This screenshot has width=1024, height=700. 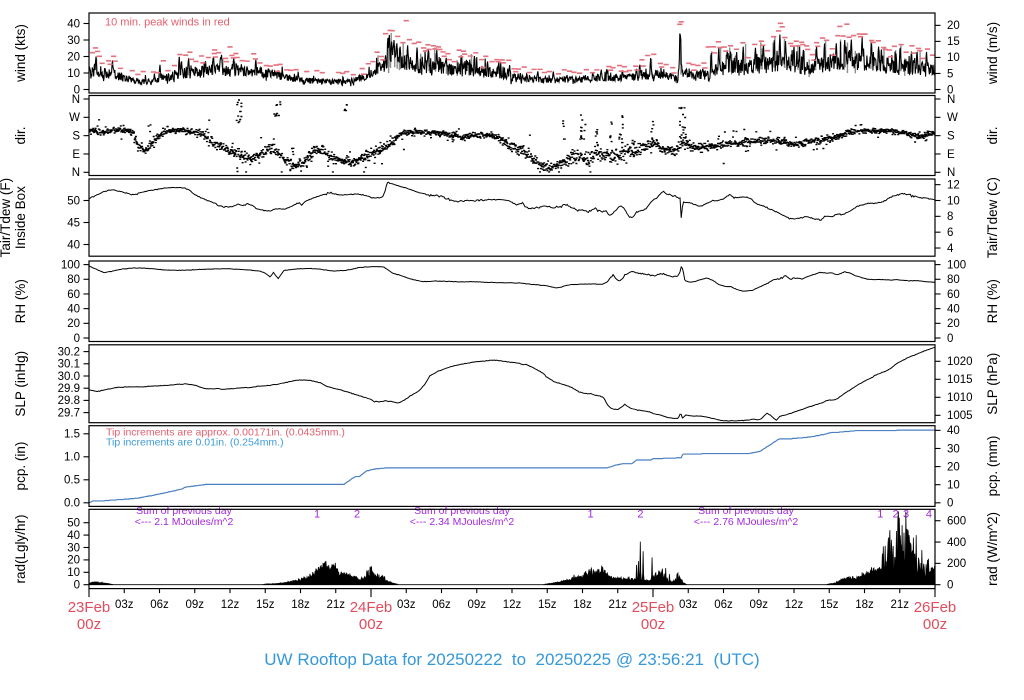 What do you see at coordinates (512, 136) in the screenshot?
I see `dir-scatter` at bounding box center [512, 136].